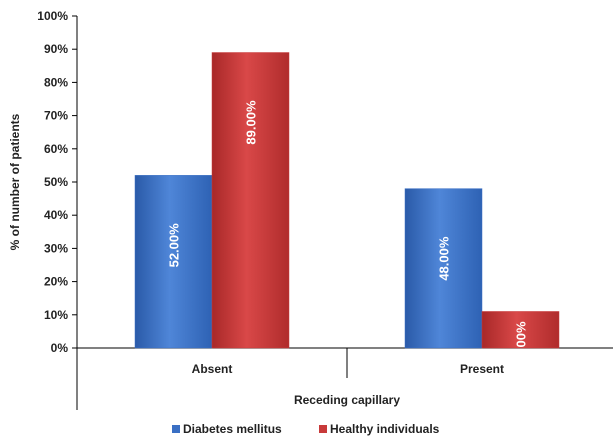 Image resolution: width=613 pixels, height=441 pixels. I want to click on data-label: 89.00%, so click(251, 122).